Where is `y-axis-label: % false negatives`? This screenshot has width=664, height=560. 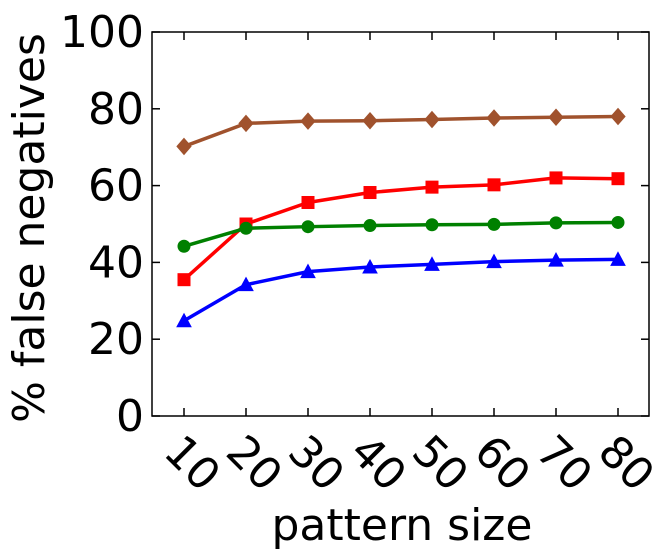
y-axis-label: % false negatives is located at coordinates (29, 228).